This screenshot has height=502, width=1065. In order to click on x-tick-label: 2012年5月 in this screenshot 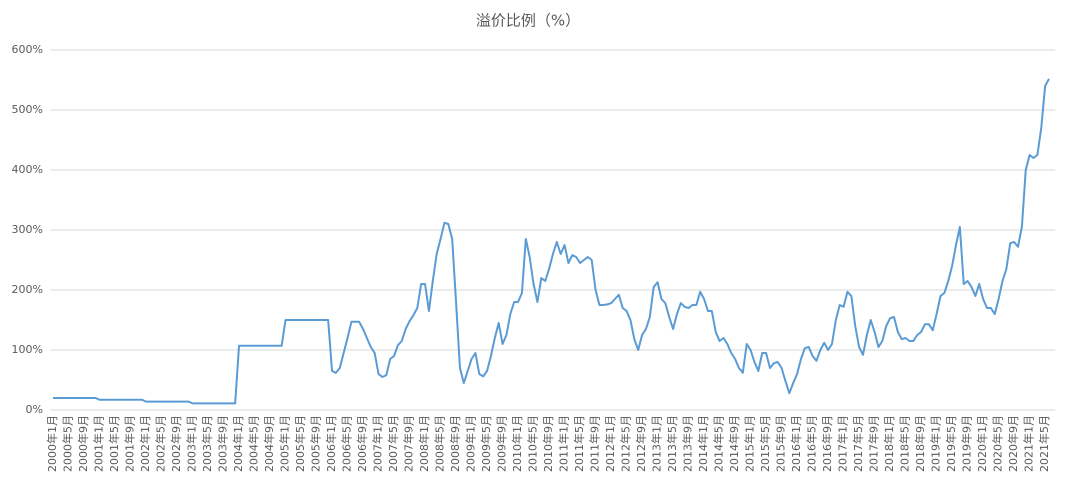, I will do `click(626, 443)`.